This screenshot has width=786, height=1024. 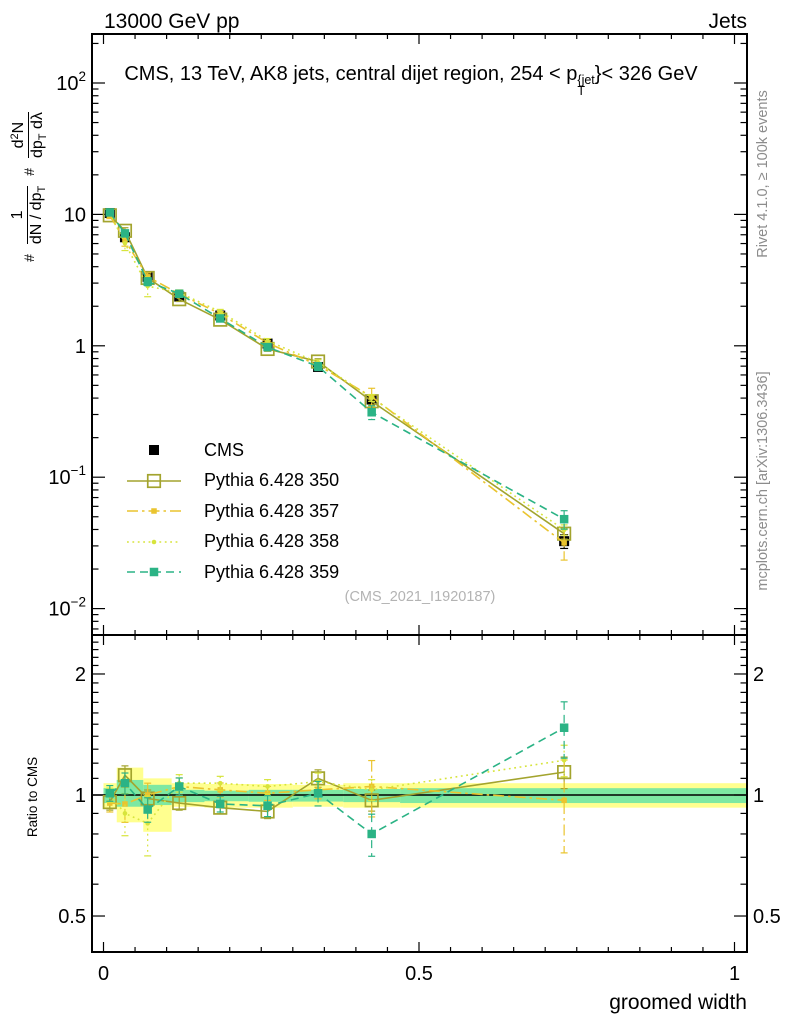 What do you see at coordinates (272, 480) in the screenshot?
I see `legend-label: Pythia 6.428 350` at bounding box center [272, 480].